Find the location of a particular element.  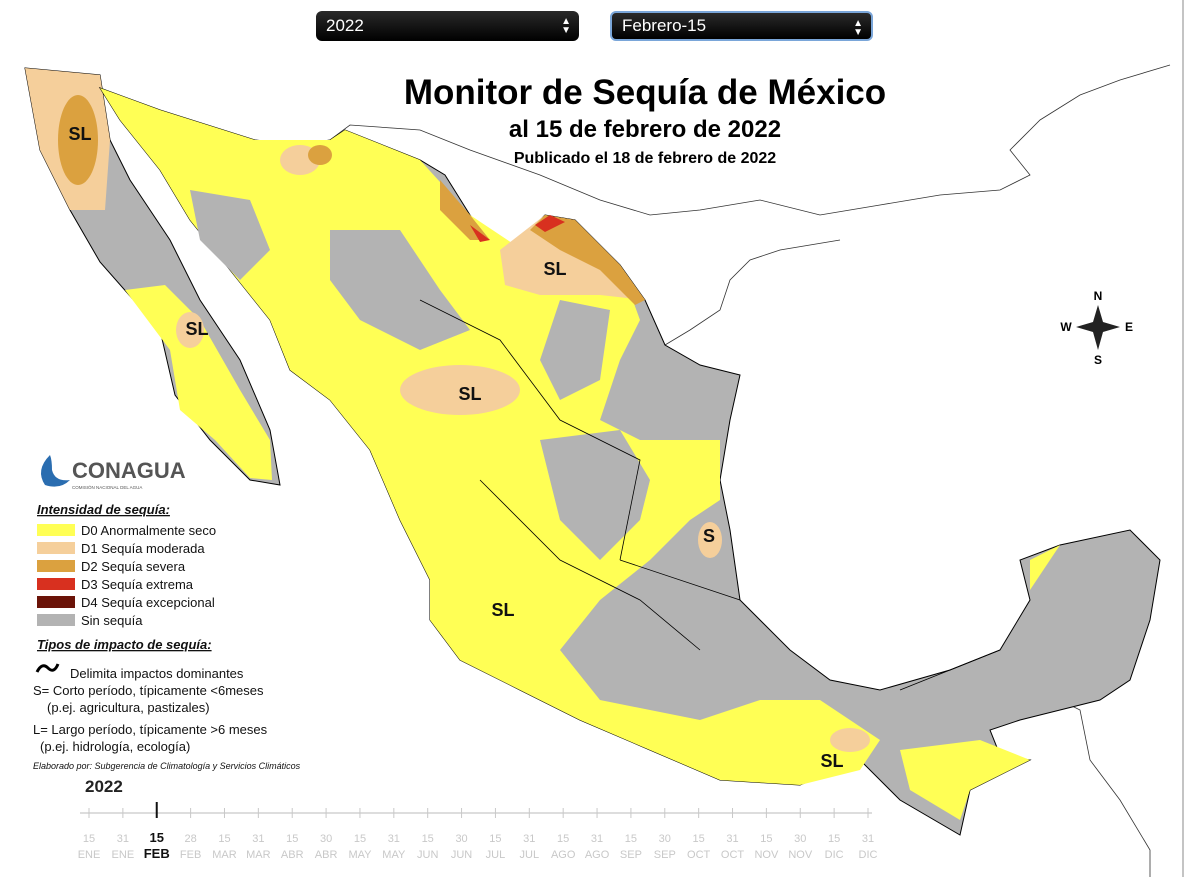

impact-line-symbol is located at coordinates (47, 668).